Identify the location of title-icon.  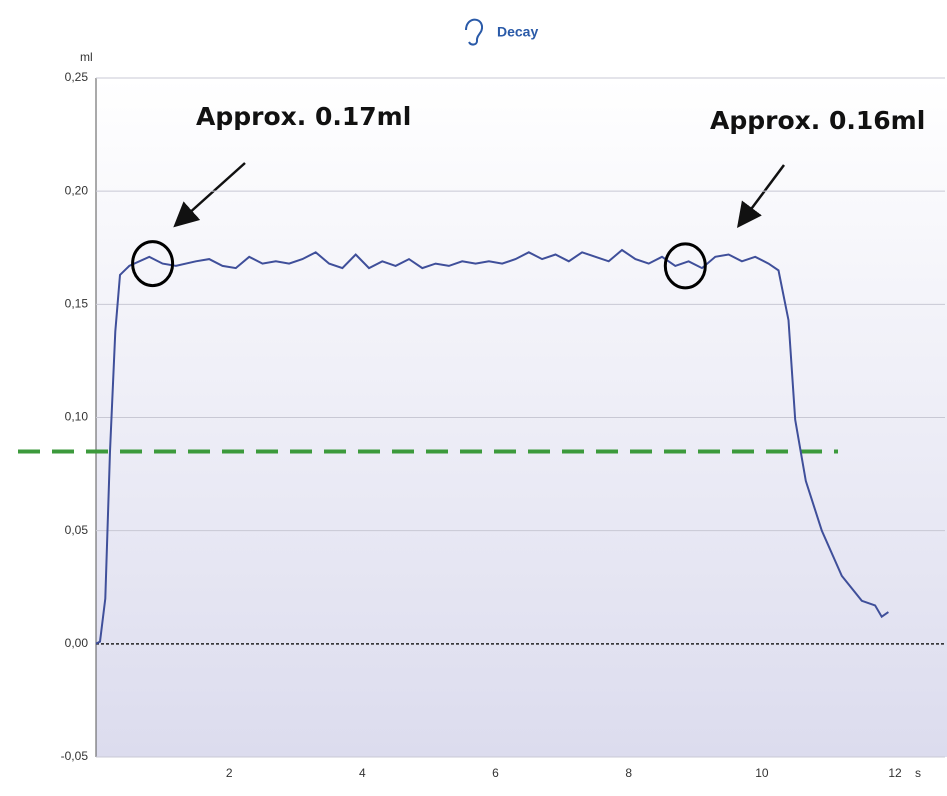
(474, 32).